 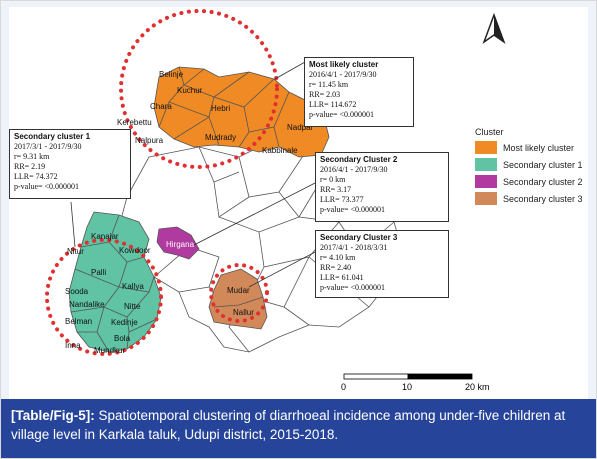 What do you see at coordinates (333, 104) in the screenshot?
I see `info-llr: LLR= 114.672` at bounding box center [333, 104].